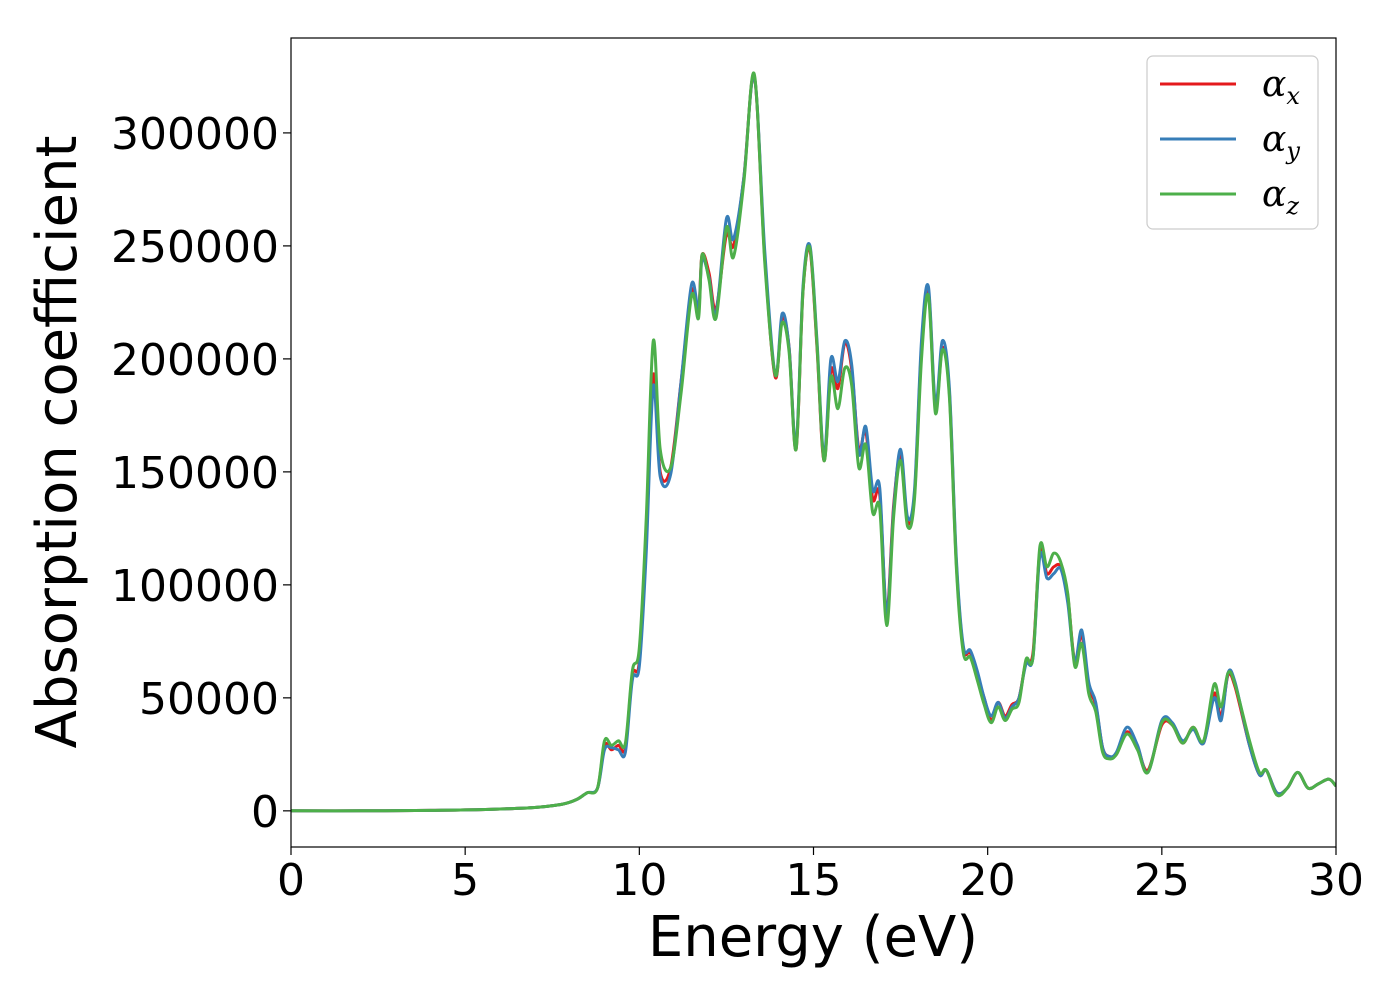 Image resolution: width=1400 pixels, height=1000 pixels. What do you see at coordinates (813, 937) in the screenshot?
I see `x-axis-label: Energy (eV)` at bounding box center [813, 937].